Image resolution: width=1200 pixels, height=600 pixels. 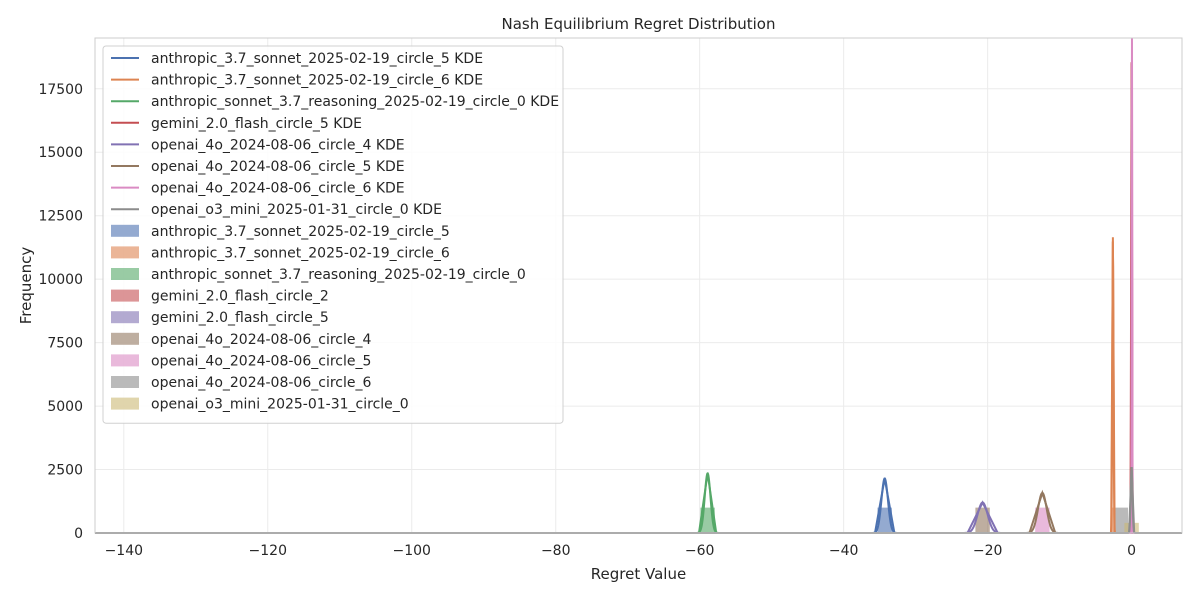 What do you see at coordinates (296, 210) in the screenshot?
I see `legend-label: openai_o3_mini_2025-01-31_circle_0 KDE` at bounding box center [296, 210].